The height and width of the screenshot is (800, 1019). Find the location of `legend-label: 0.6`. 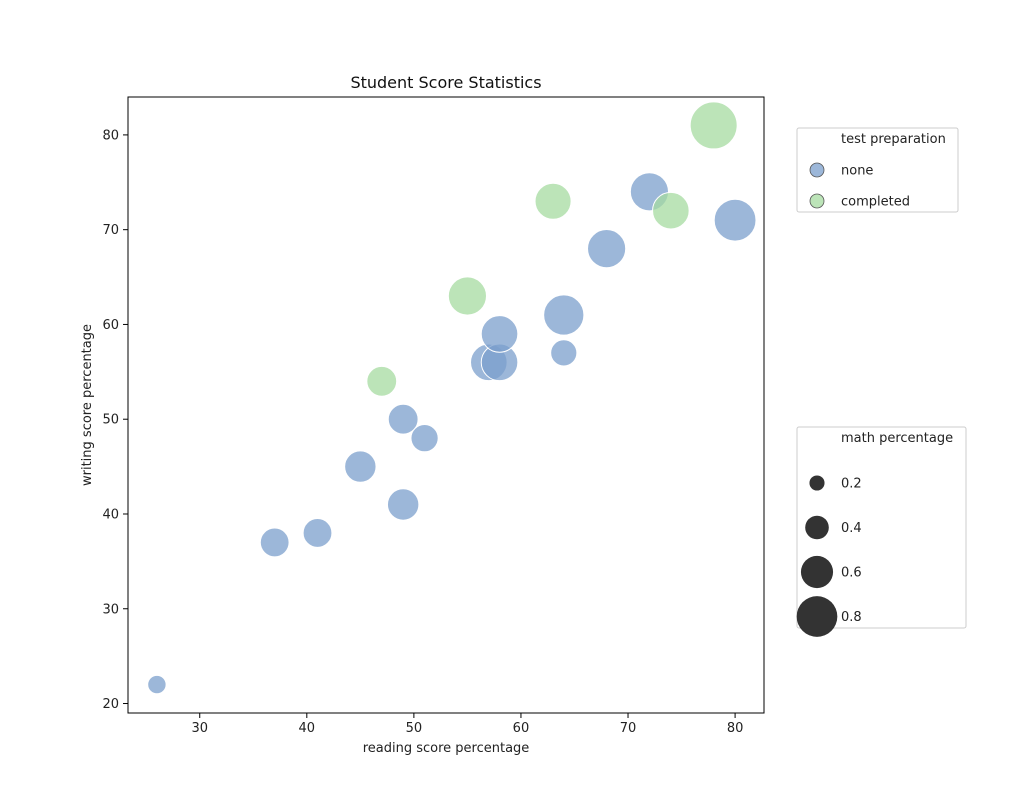

legend-label: 0.6 is located at coordinates (851, 573).